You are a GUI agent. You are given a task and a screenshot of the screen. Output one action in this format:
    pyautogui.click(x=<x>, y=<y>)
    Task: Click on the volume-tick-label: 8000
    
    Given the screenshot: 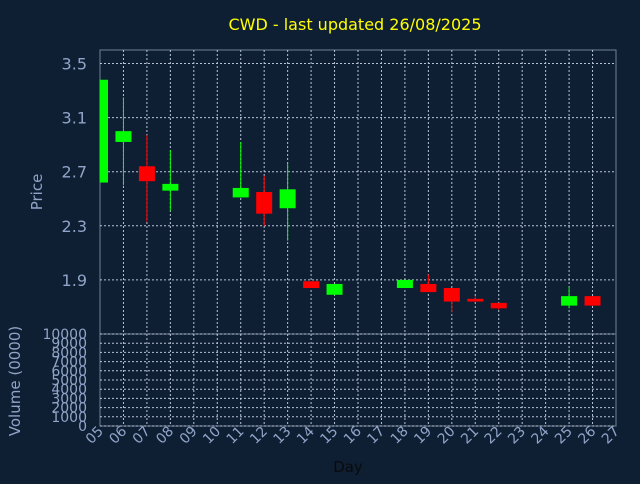 What is the action you would take?
    pyautogui.click(x=69, y=353)
    